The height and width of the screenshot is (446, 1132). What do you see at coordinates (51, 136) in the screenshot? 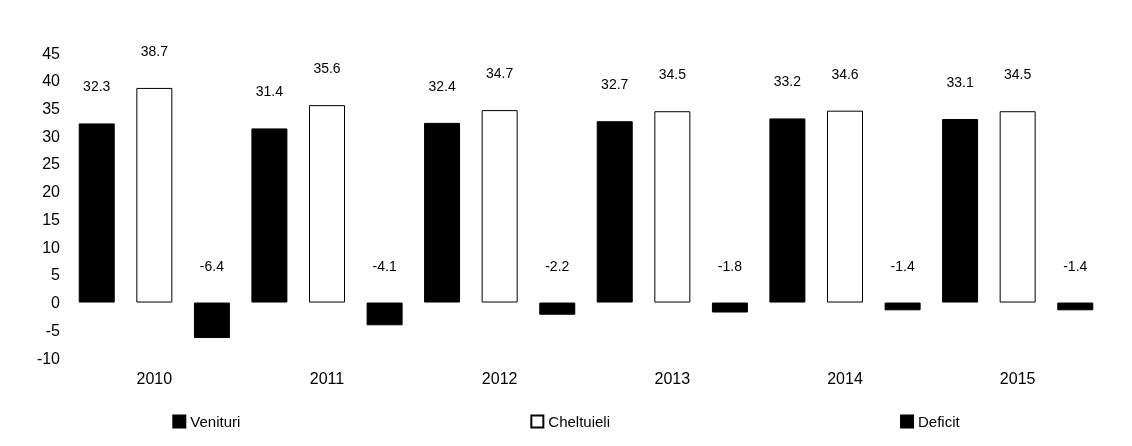
I see `y-tick-label: 30` at bounding box center [51, 136].